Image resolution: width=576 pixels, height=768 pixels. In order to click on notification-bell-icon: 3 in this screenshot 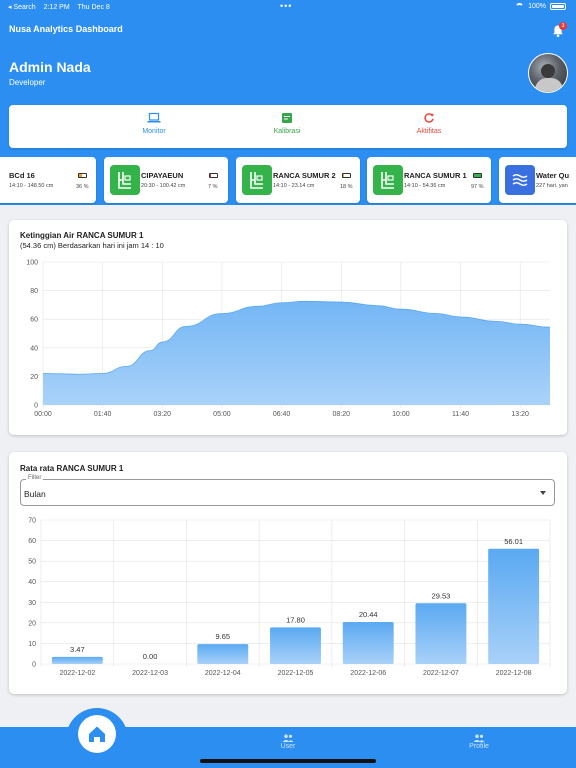, I will do `click(559, 30)`.